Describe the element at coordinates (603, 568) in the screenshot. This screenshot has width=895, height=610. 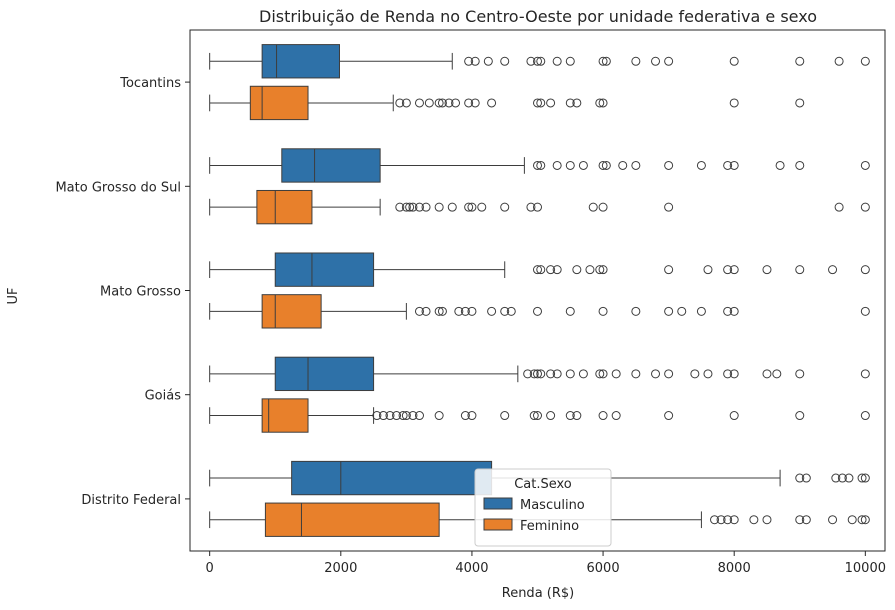
I see `x-tick-label: 6000` at that location.